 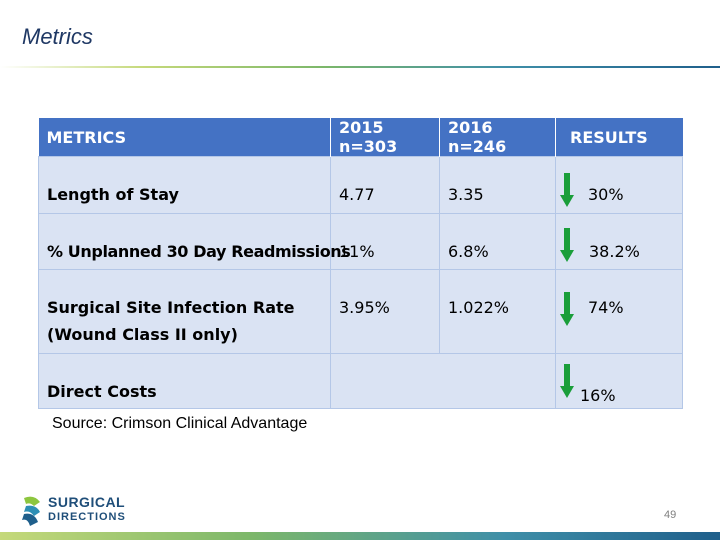 I want to click on result-cell: 74%, so click(x=619, y=311).